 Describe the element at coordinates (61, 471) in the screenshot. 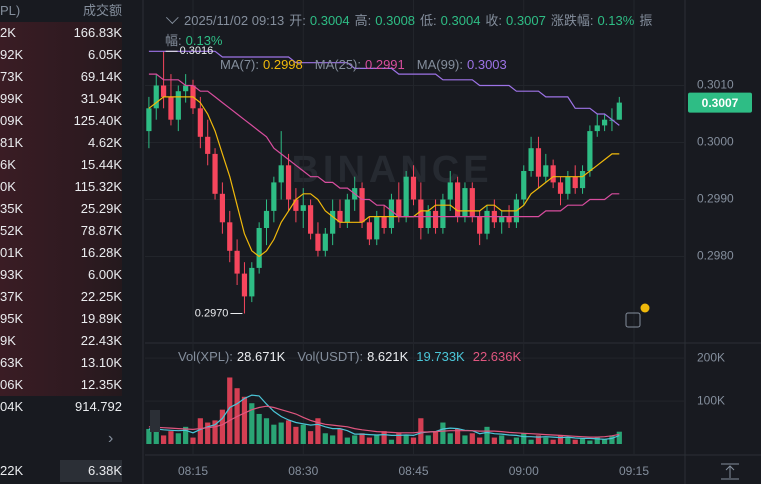

I see `trade-row: 22K 6.38K` at that location.